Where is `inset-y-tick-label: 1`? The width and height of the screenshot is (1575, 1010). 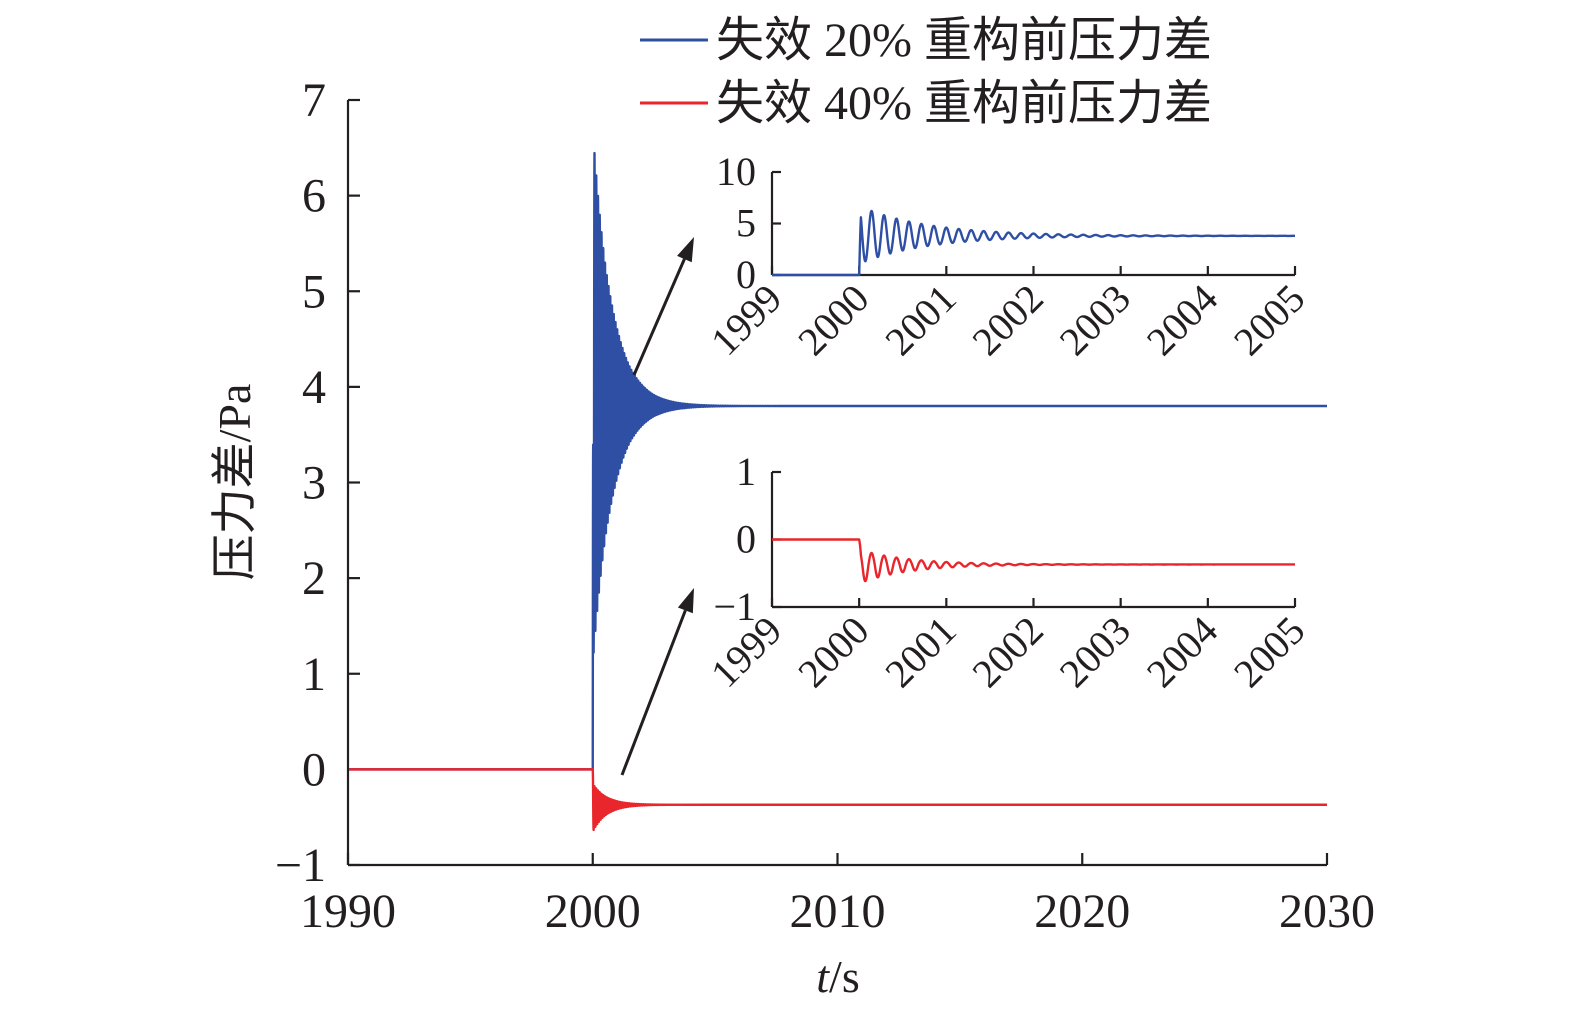 inset-y-tick-label: 1 is located at coordinates (746, 471).